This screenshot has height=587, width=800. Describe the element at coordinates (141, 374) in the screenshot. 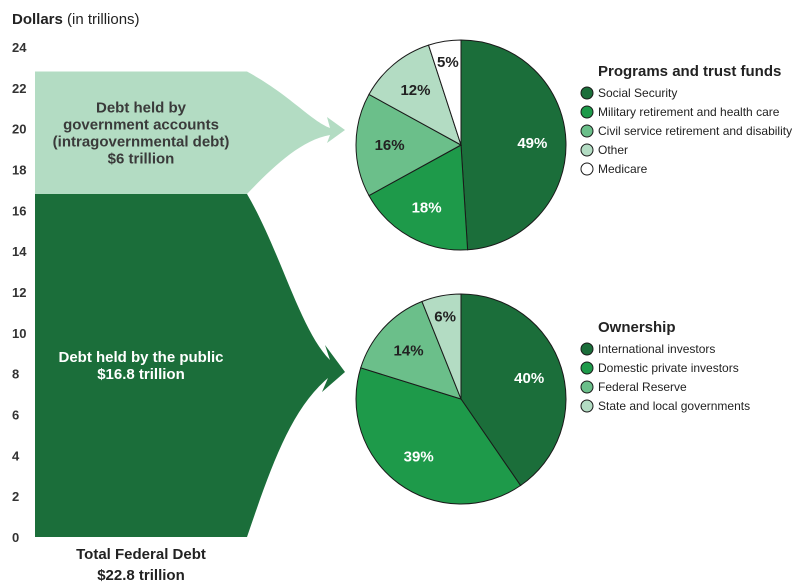

I see `bar-segment-label: $16.8 trillion` at that location.